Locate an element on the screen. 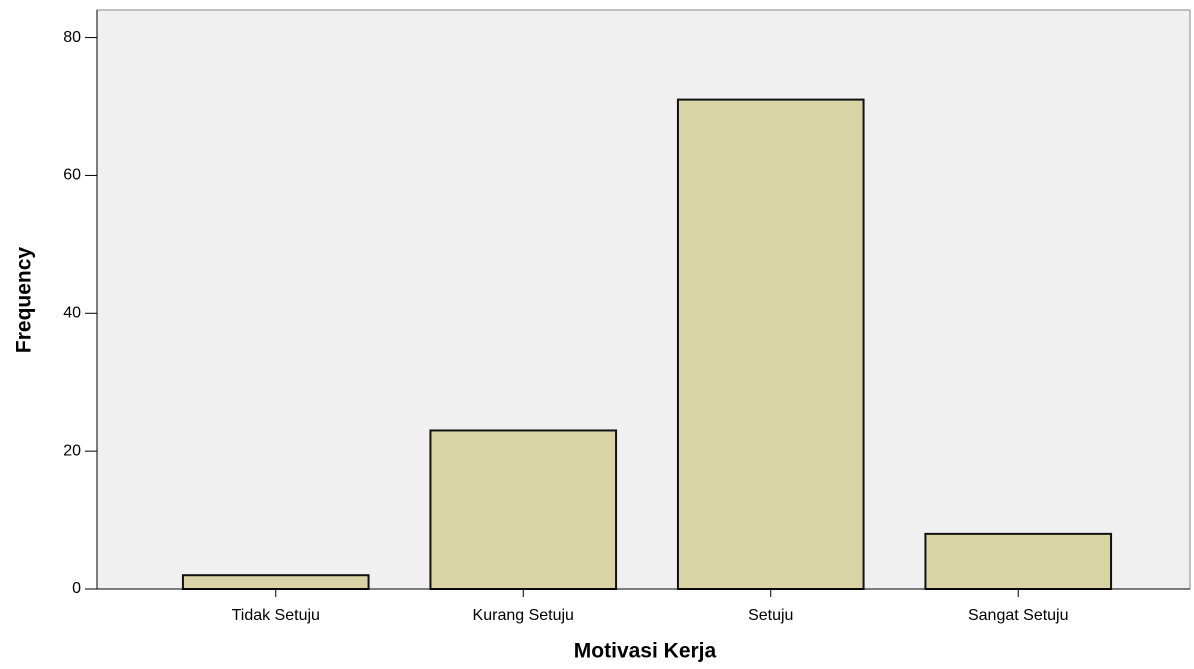 Image resolution: width=1194 pixels, height=669 pixels. x-tick-label: Sangat Setuju is located at coordinates (1018, 615).